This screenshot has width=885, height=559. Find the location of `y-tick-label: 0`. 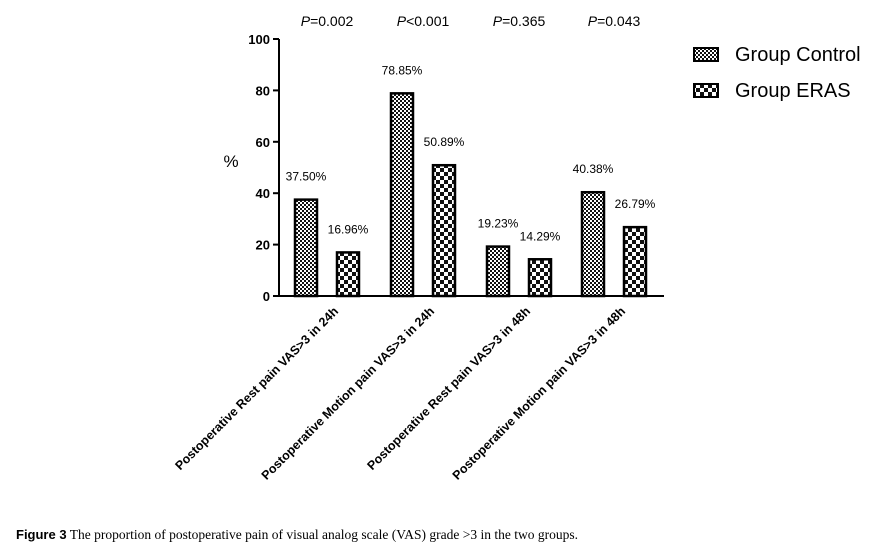

y-tick-label: 0 is located at coordinates (266, 296).